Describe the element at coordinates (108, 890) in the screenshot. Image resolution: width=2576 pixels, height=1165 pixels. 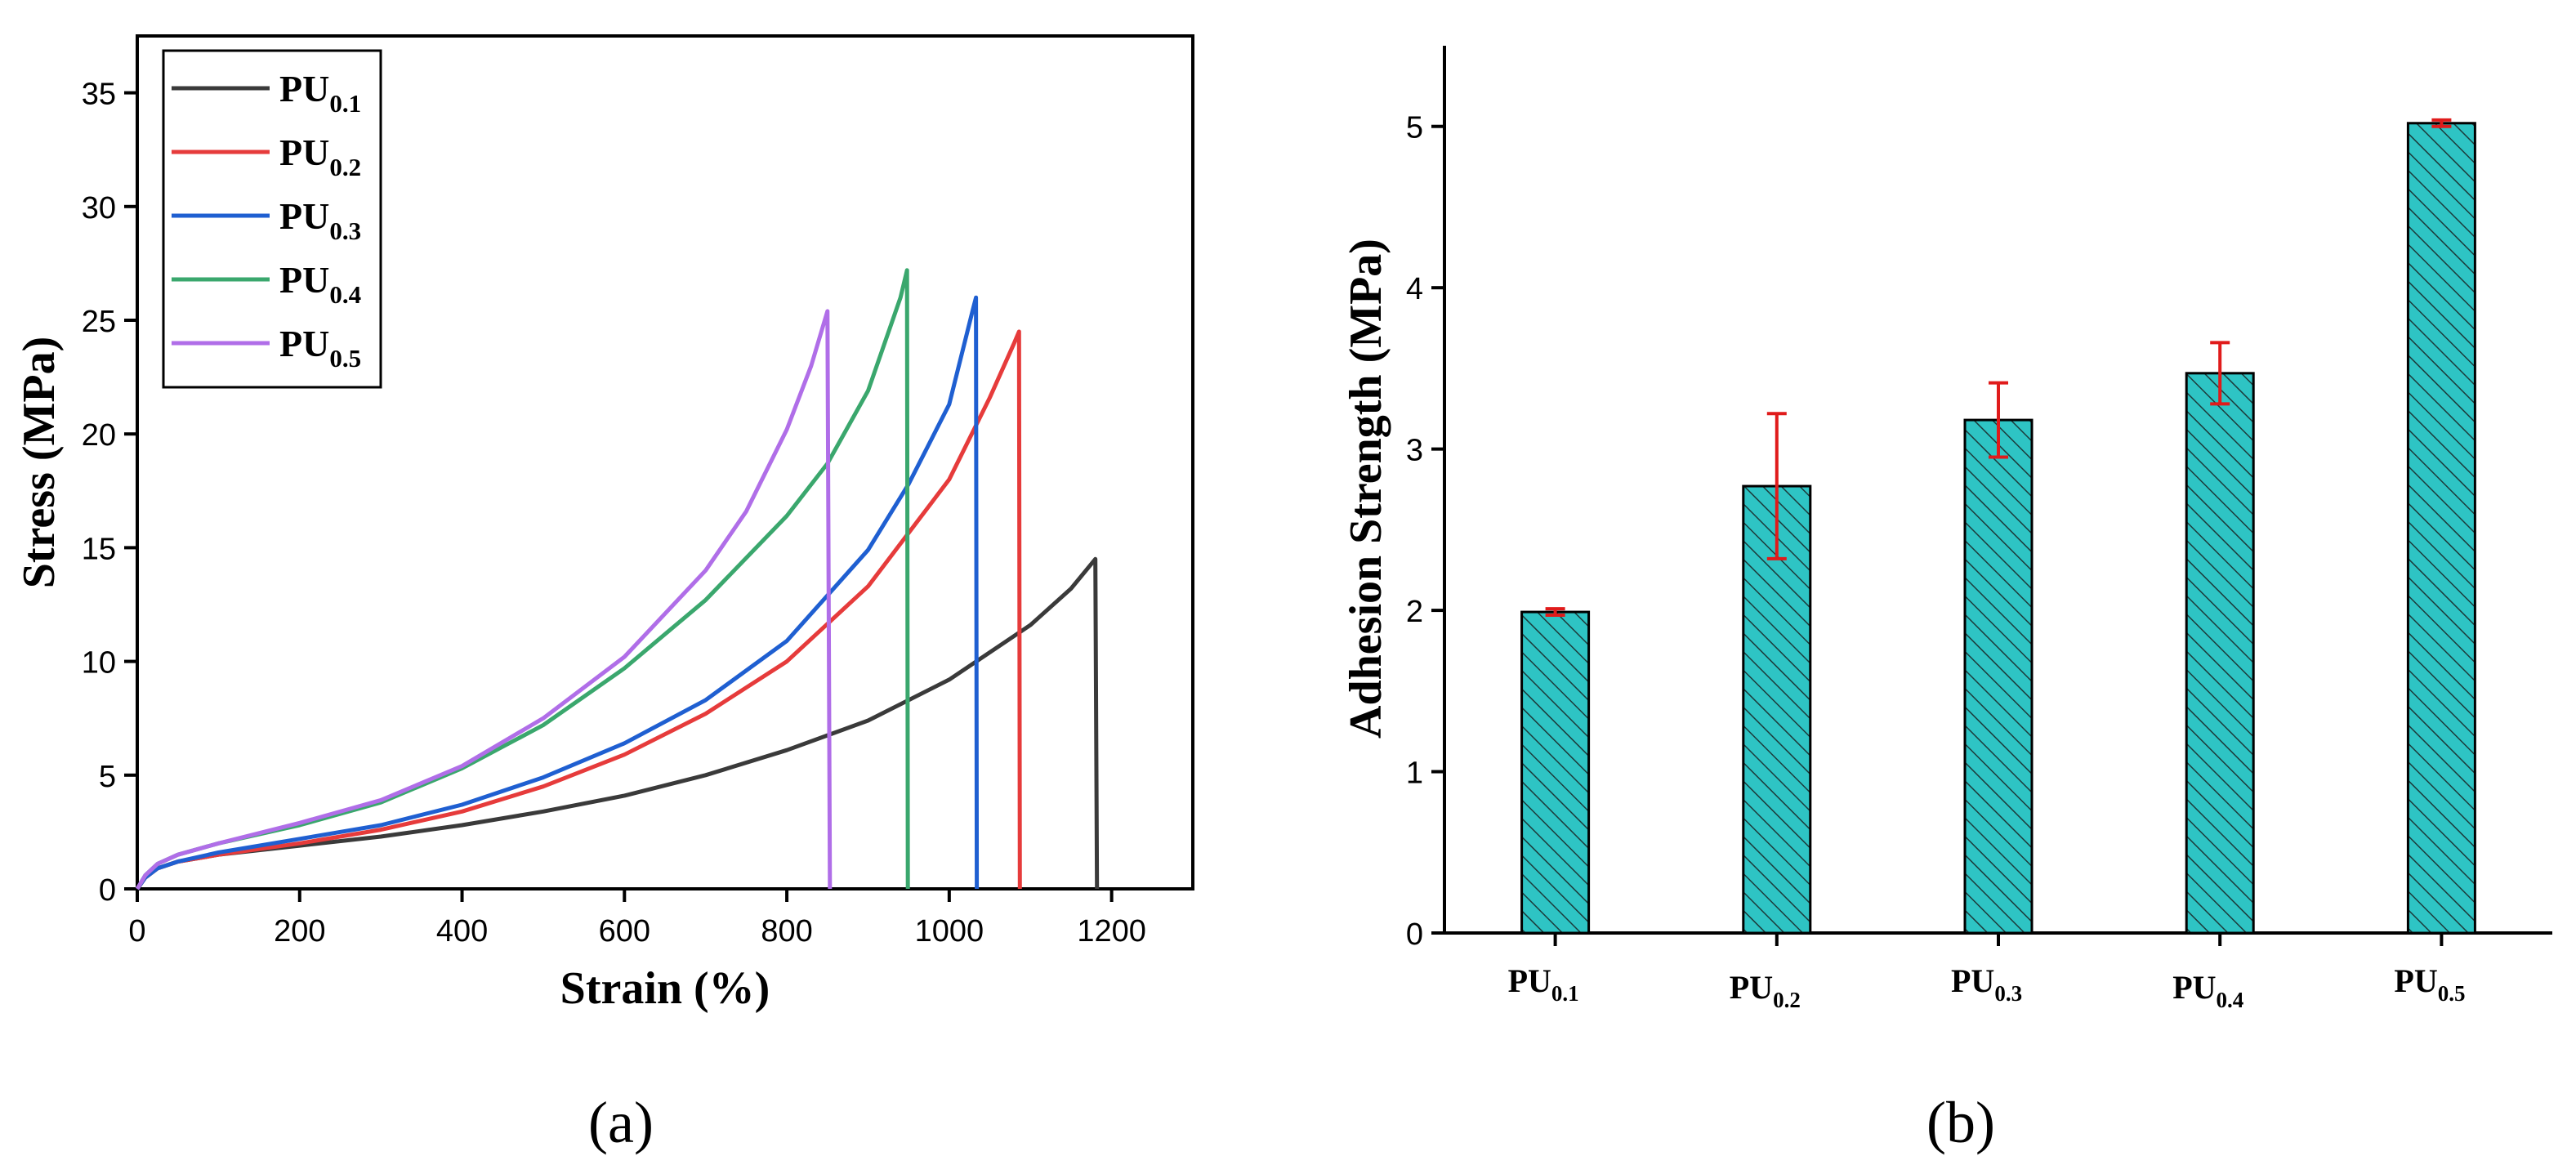
I see `y-tick-label-a: 0` at that location.